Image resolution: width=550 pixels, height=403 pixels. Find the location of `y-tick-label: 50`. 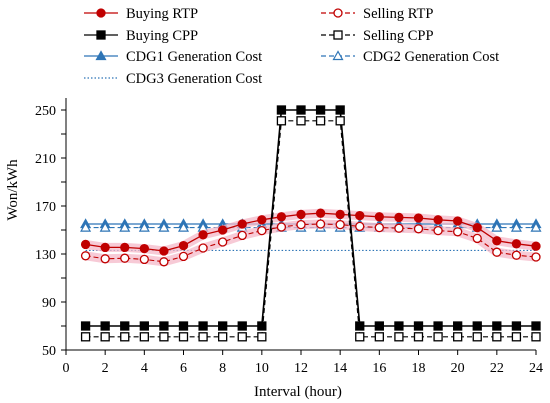

y-tick-label: 50 is located at coordinates (49, 351).